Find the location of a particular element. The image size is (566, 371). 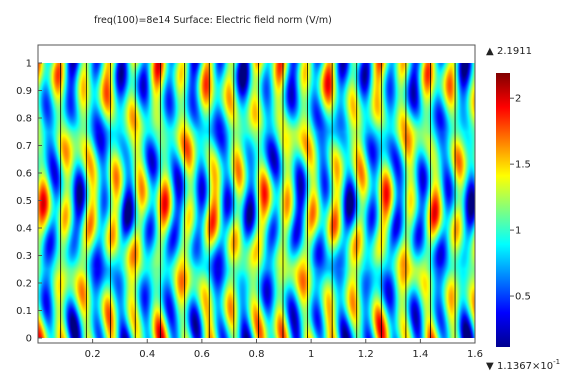

x-tick-label: 0.4 is located at coordinates (147, 354).